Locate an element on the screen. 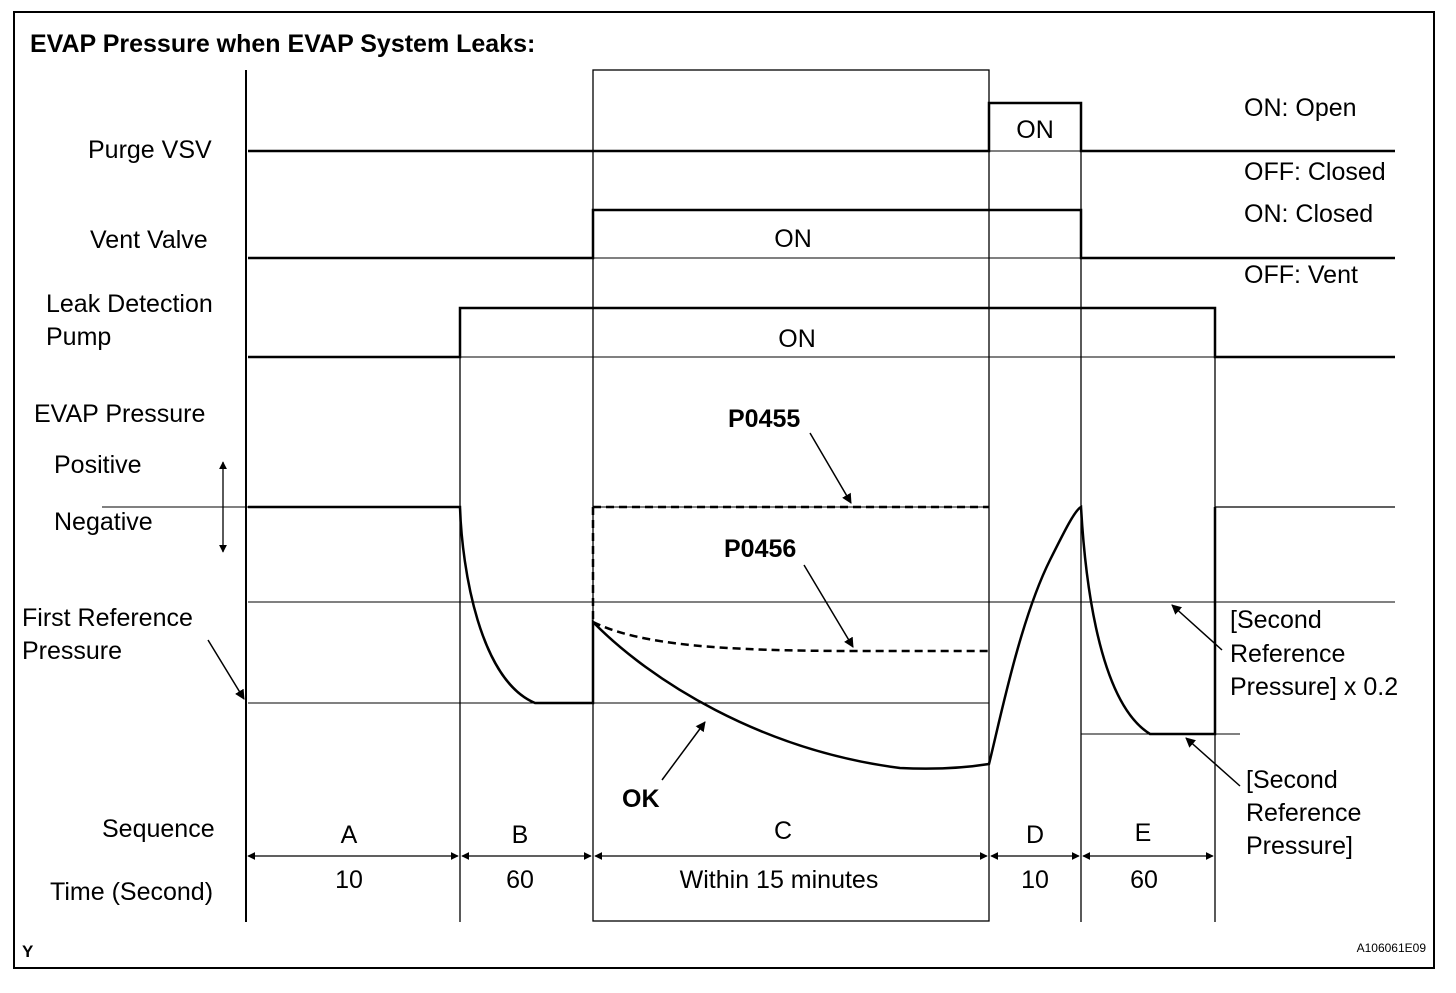 The height and width of the screenshot is (993, 1456). row-label-evap-pressure: EVAP Pressure is located at coordinates (119, 414).